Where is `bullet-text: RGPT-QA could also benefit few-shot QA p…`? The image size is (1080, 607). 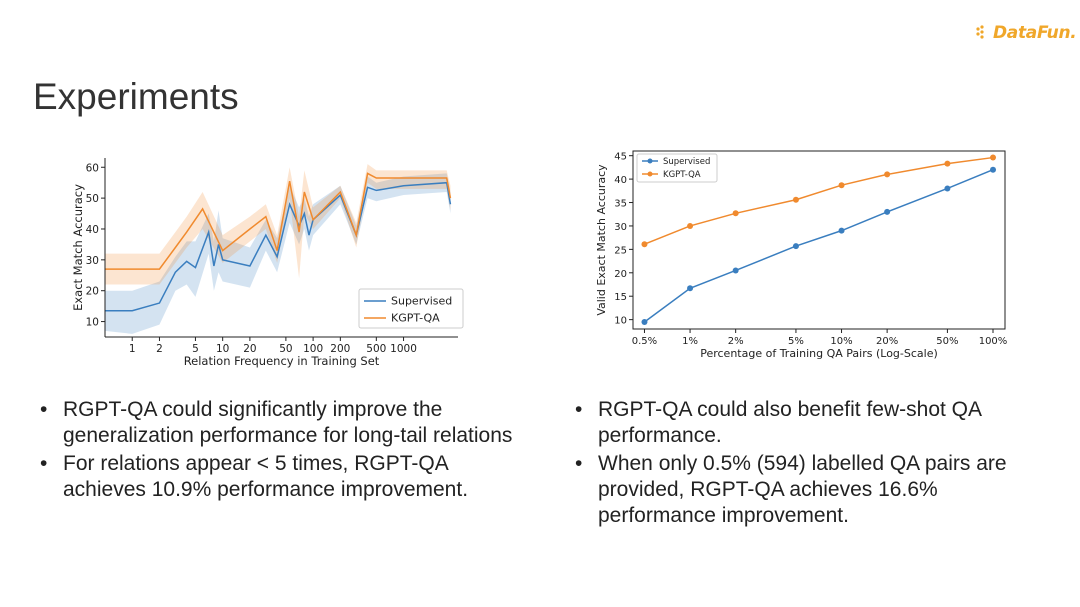
bullet-text: RGPT-QA could also benefit few-shot QA p… is located at coordinates (789, 422).